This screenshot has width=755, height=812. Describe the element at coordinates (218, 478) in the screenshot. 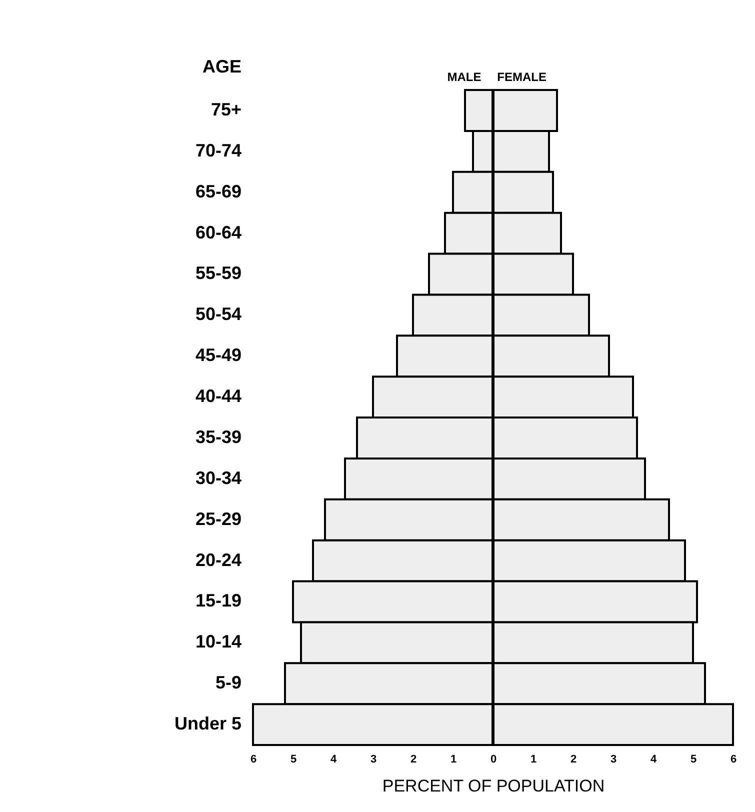

I see `y-tick-label: 30-34` at that location.